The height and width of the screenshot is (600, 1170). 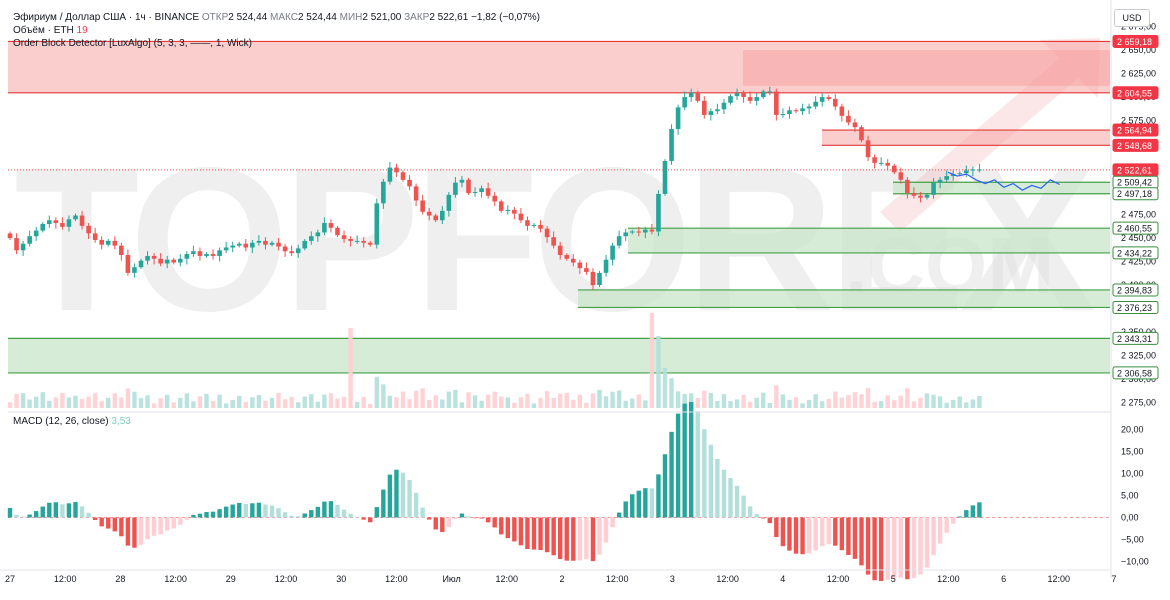 I want to click on macd-legend: MACD (12, 26, close) 3,53, so click(x=72, y=422).